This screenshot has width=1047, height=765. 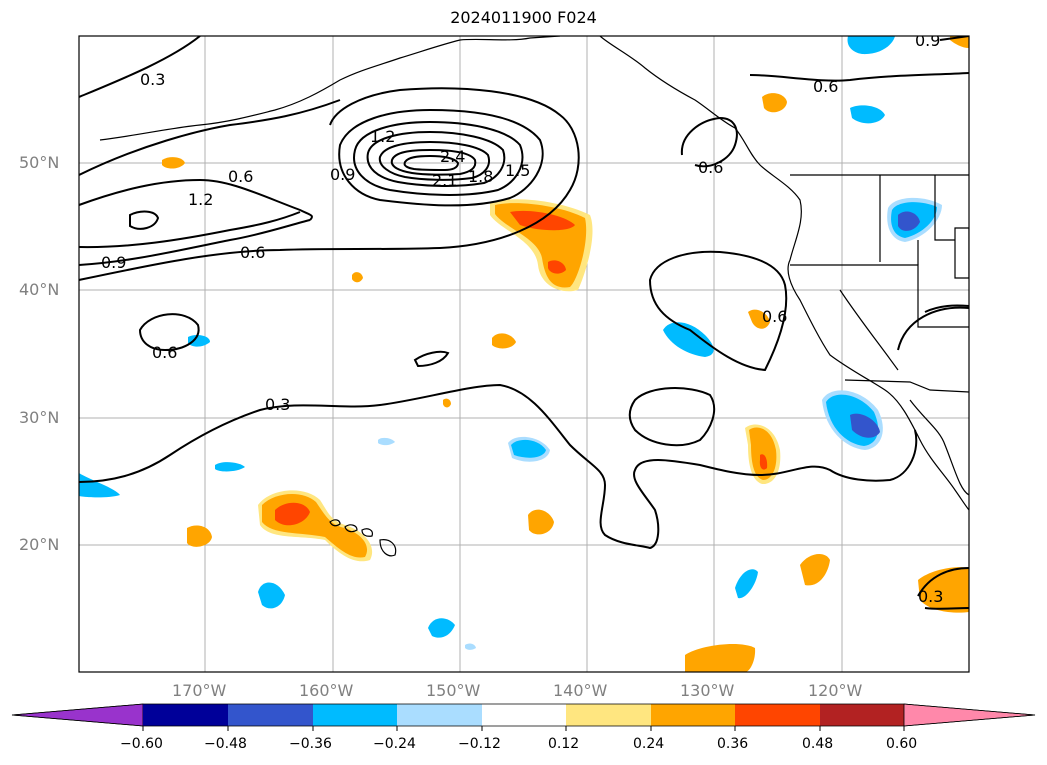 I want to click on colorbar-tick-label: 0.60, so click(x=902, y=744).